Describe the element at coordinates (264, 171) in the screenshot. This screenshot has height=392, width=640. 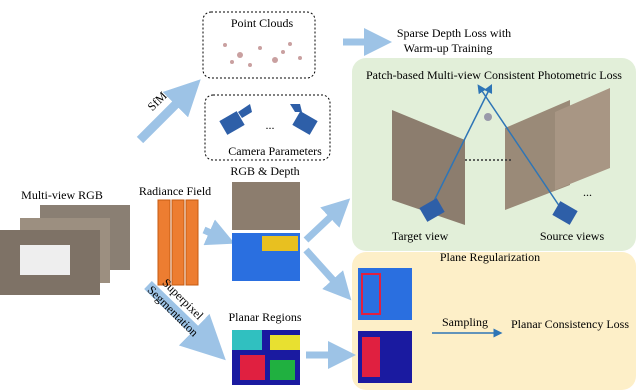
I see `label: RGB & Depth` at that location.